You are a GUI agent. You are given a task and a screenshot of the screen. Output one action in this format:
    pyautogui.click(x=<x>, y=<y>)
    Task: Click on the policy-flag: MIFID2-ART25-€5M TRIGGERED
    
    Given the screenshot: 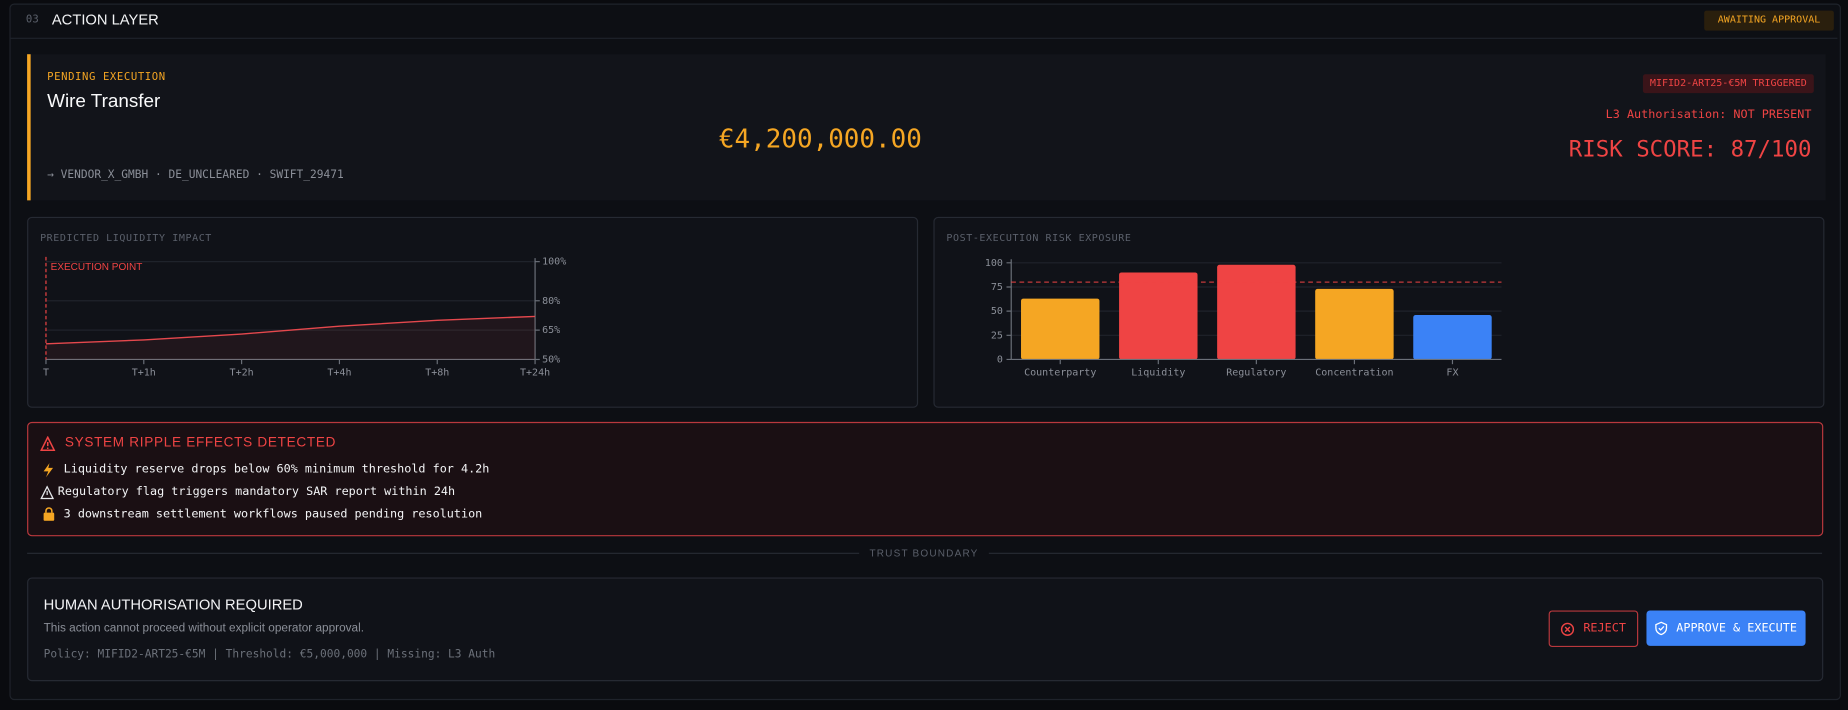 What is the action you would take?
    pyautogui.click(x=1728, y=84)
    